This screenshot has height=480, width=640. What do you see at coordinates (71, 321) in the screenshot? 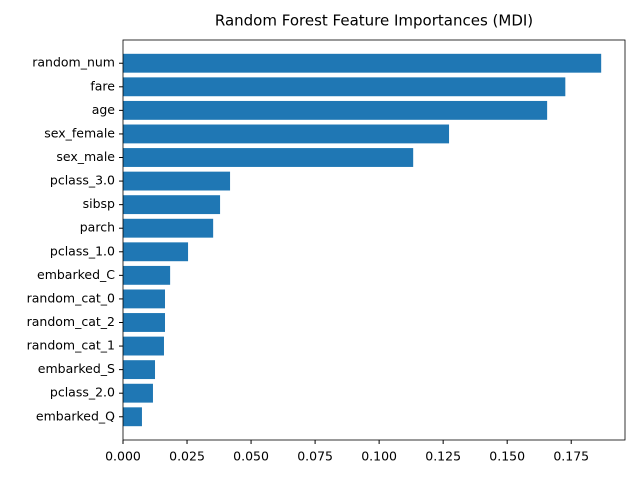
I see `y-tick-label: random_cat_2` at bounding box center [71, 321].